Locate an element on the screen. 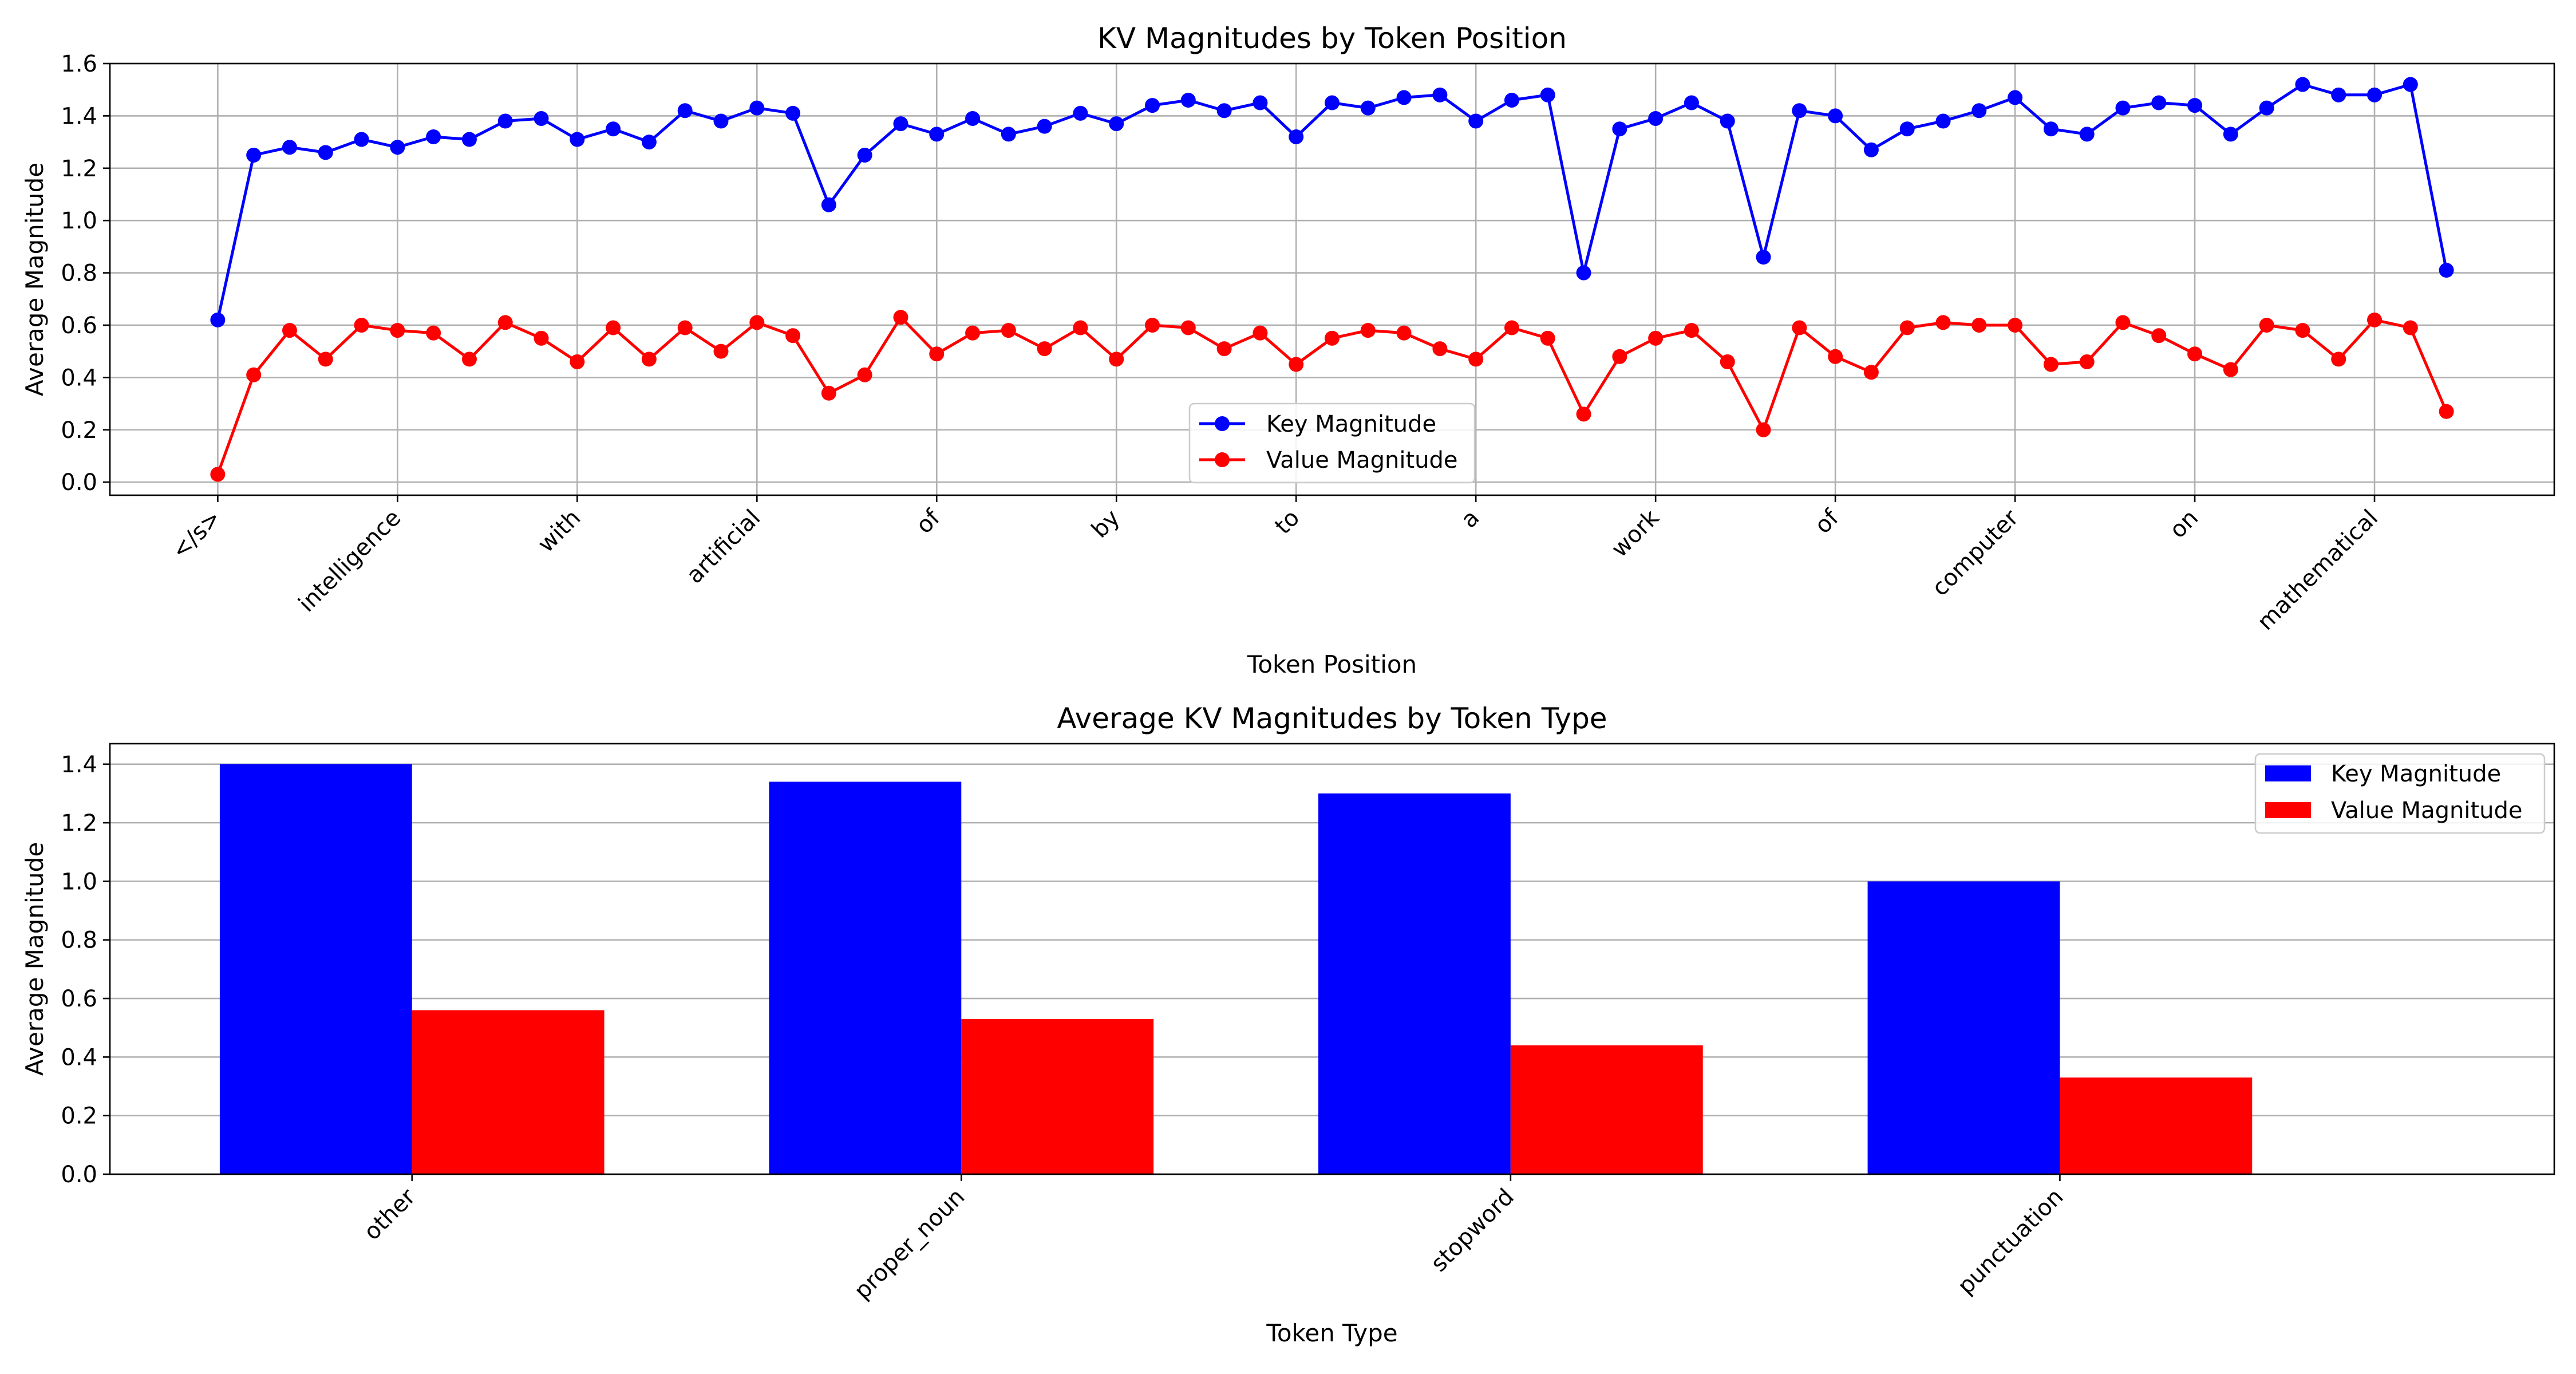 The image size is (2576, 1374). bar-chart-y-tick-label: 0.2 is located at coordinates (79, 1116).